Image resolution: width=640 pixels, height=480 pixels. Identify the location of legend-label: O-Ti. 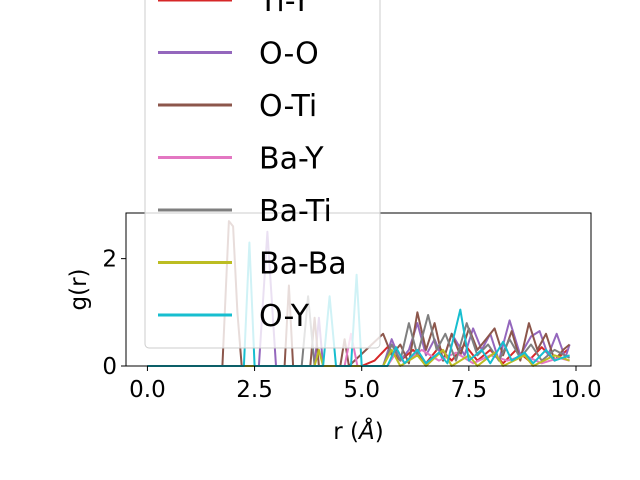
(288, 106).